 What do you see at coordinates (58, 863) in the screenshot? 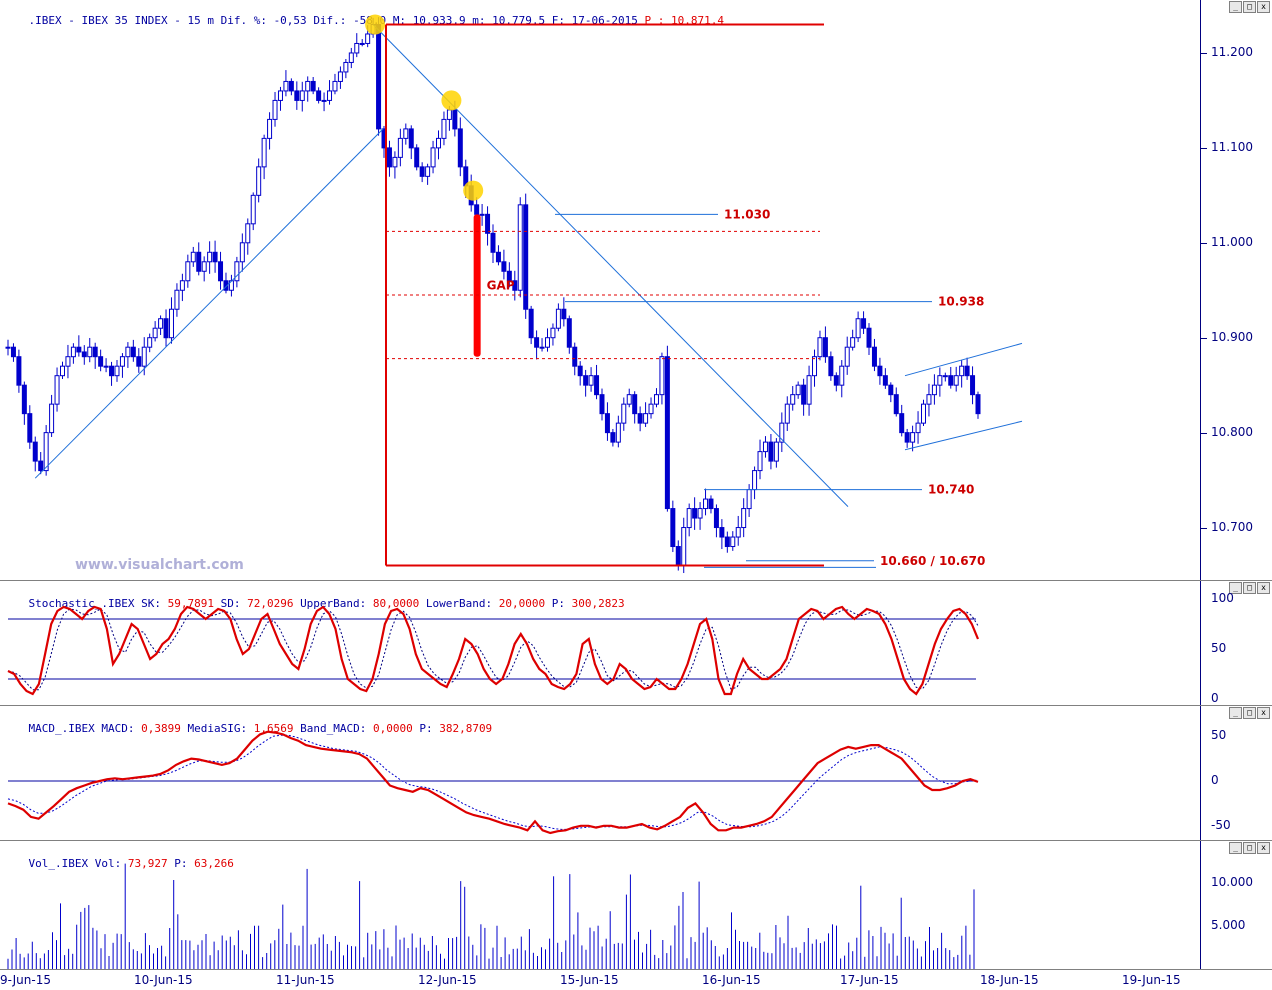
I see `volume-label: Vol_.IBEX` at bounding box center [58, 863].